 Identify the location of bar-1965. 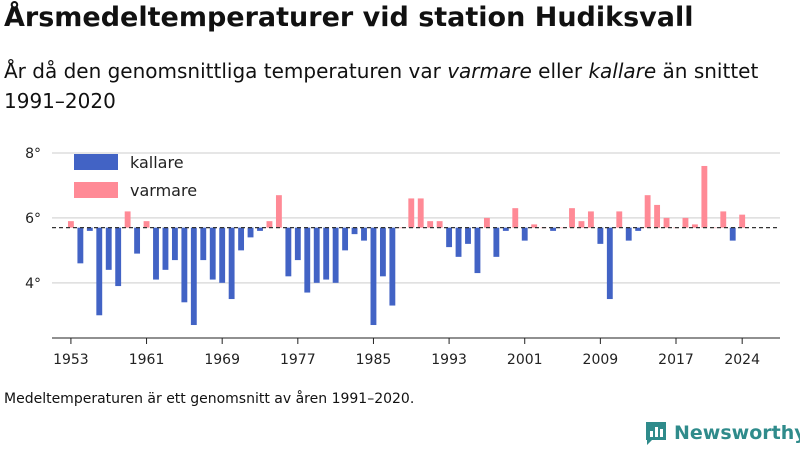
(184, 265).